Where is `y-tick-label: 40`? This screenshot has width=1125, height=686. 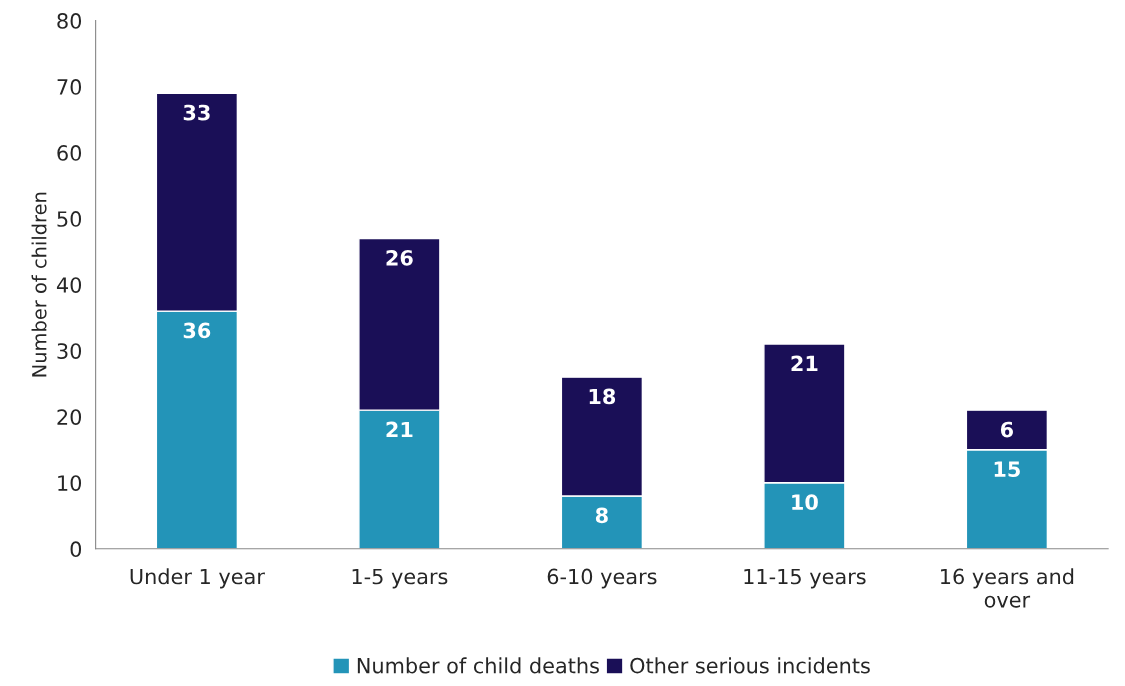 y-tick-label: 40 is located at coordinates (69, 285).